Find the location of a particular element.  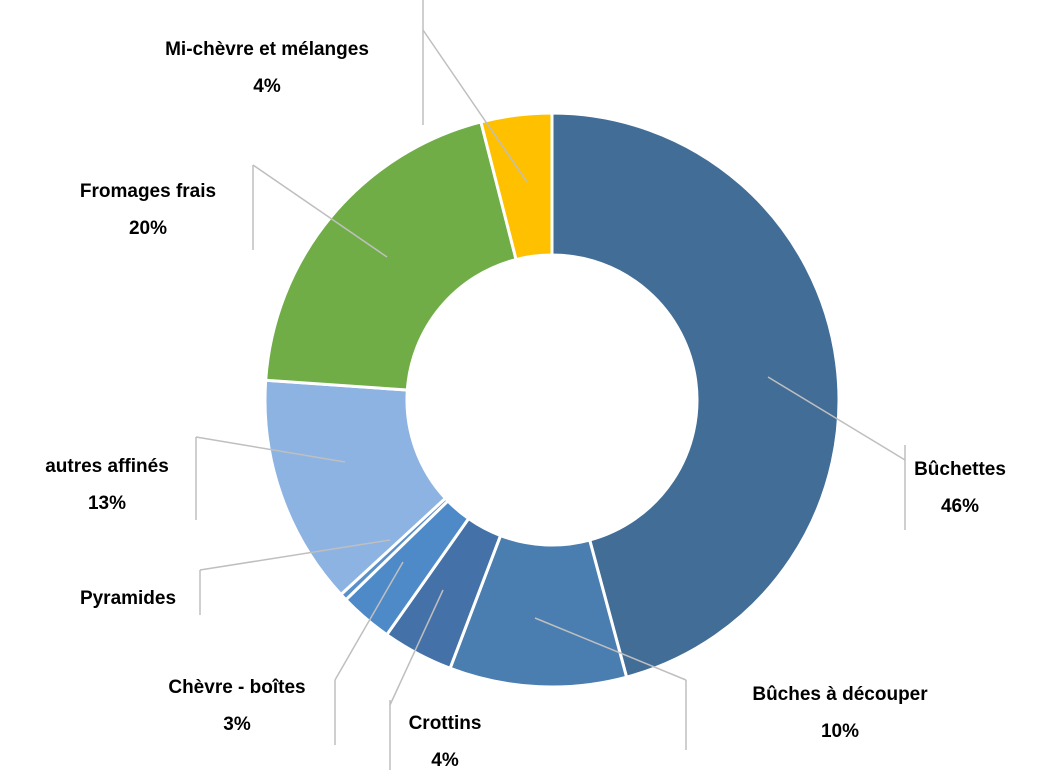

slice-label: Bûchettes is located at coordinates (960, 469).